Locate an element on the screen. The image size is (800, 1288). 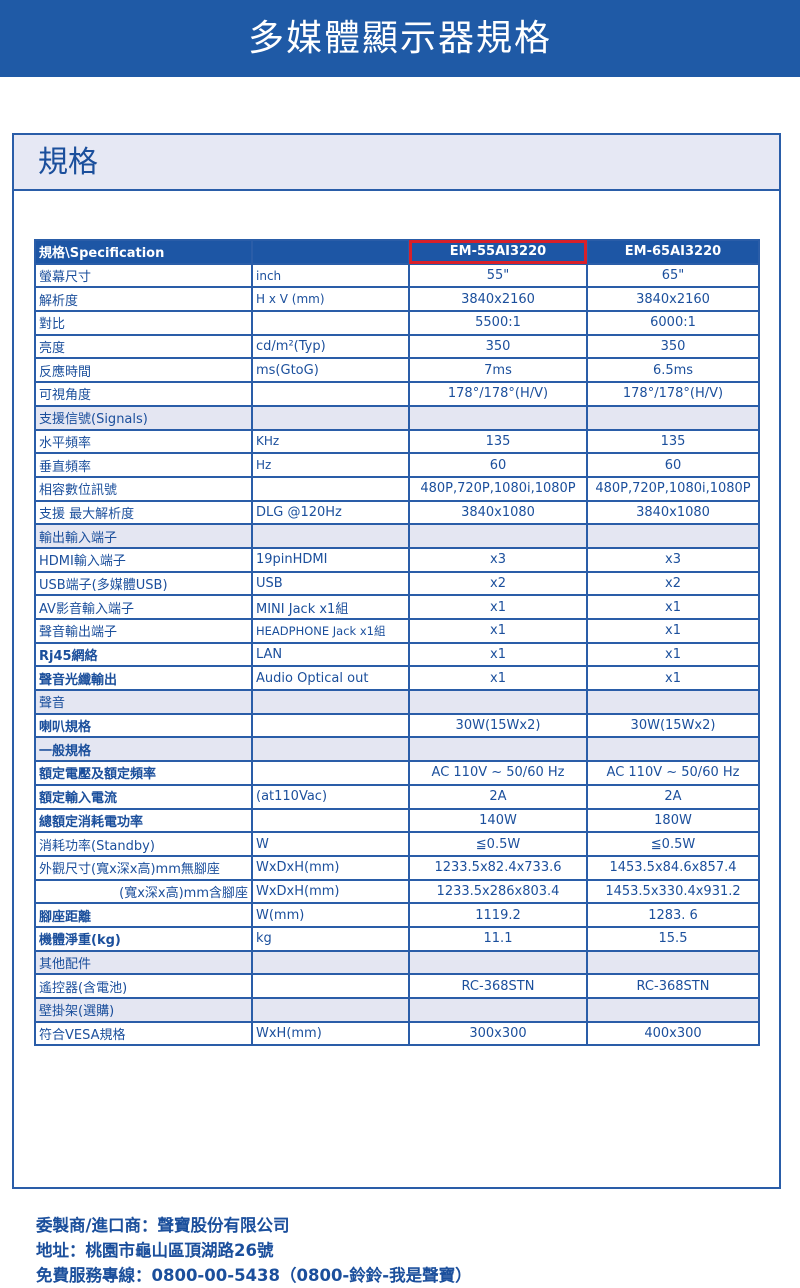
row-label: 對比 is located at coordinates (143, 323).